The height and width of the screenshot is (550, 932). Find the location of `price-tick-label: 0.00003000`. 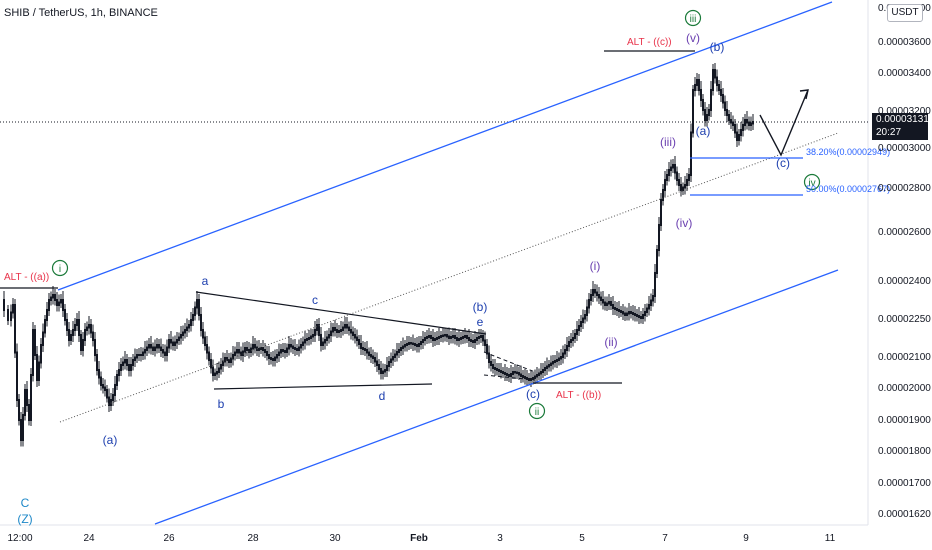

price-tick-label: 0.00003000 is located at coordinates (904, 148).